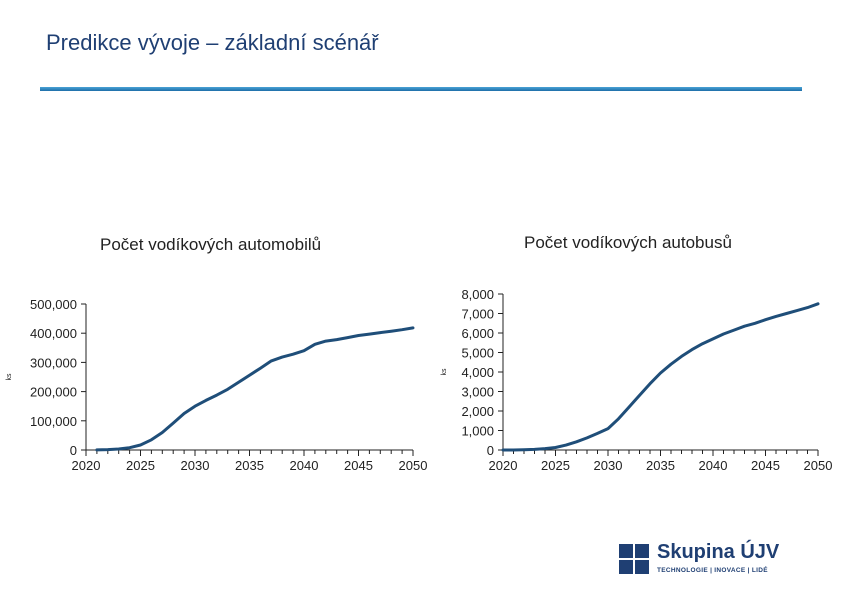  What do you see at coordinates (53, 304) in the screenshot?
I see `y-tick-label: 500,000` at bounding box center [53, 304].